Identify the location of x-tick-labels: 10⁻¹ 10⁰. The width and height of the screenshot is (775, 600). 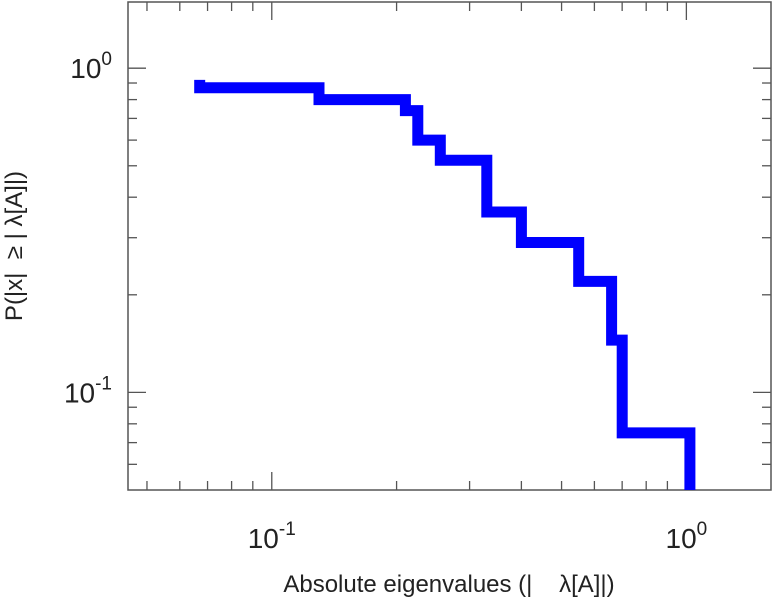
(477, 536).